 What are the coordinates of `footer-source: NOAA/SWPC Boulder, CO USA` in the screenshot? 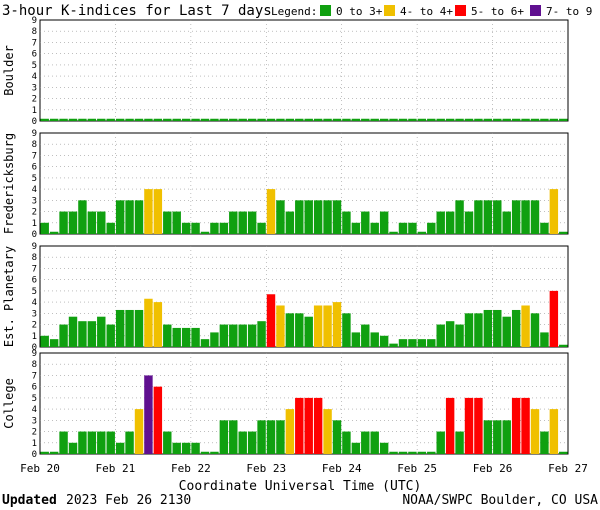 It's located at (500, 500).